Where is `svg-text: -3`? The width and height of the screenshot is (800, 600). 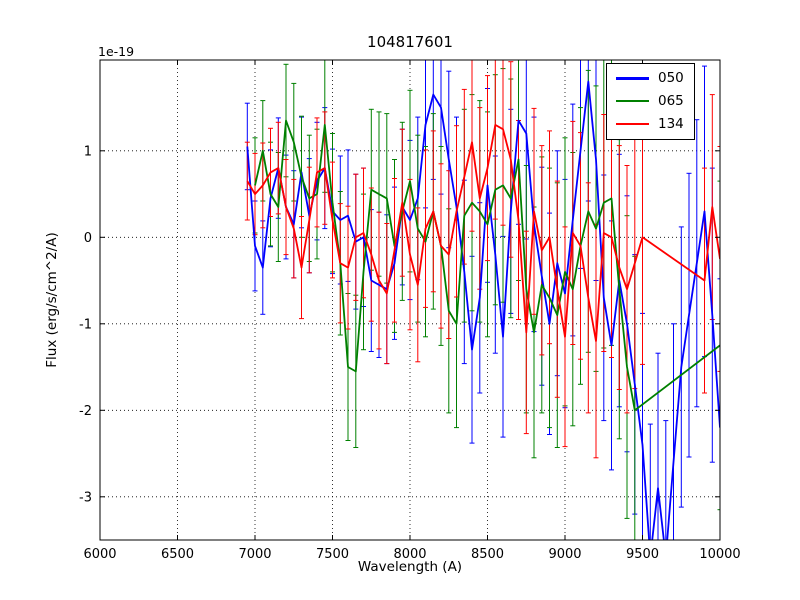
svg-text: -3 is located at coordinates (85, 497).